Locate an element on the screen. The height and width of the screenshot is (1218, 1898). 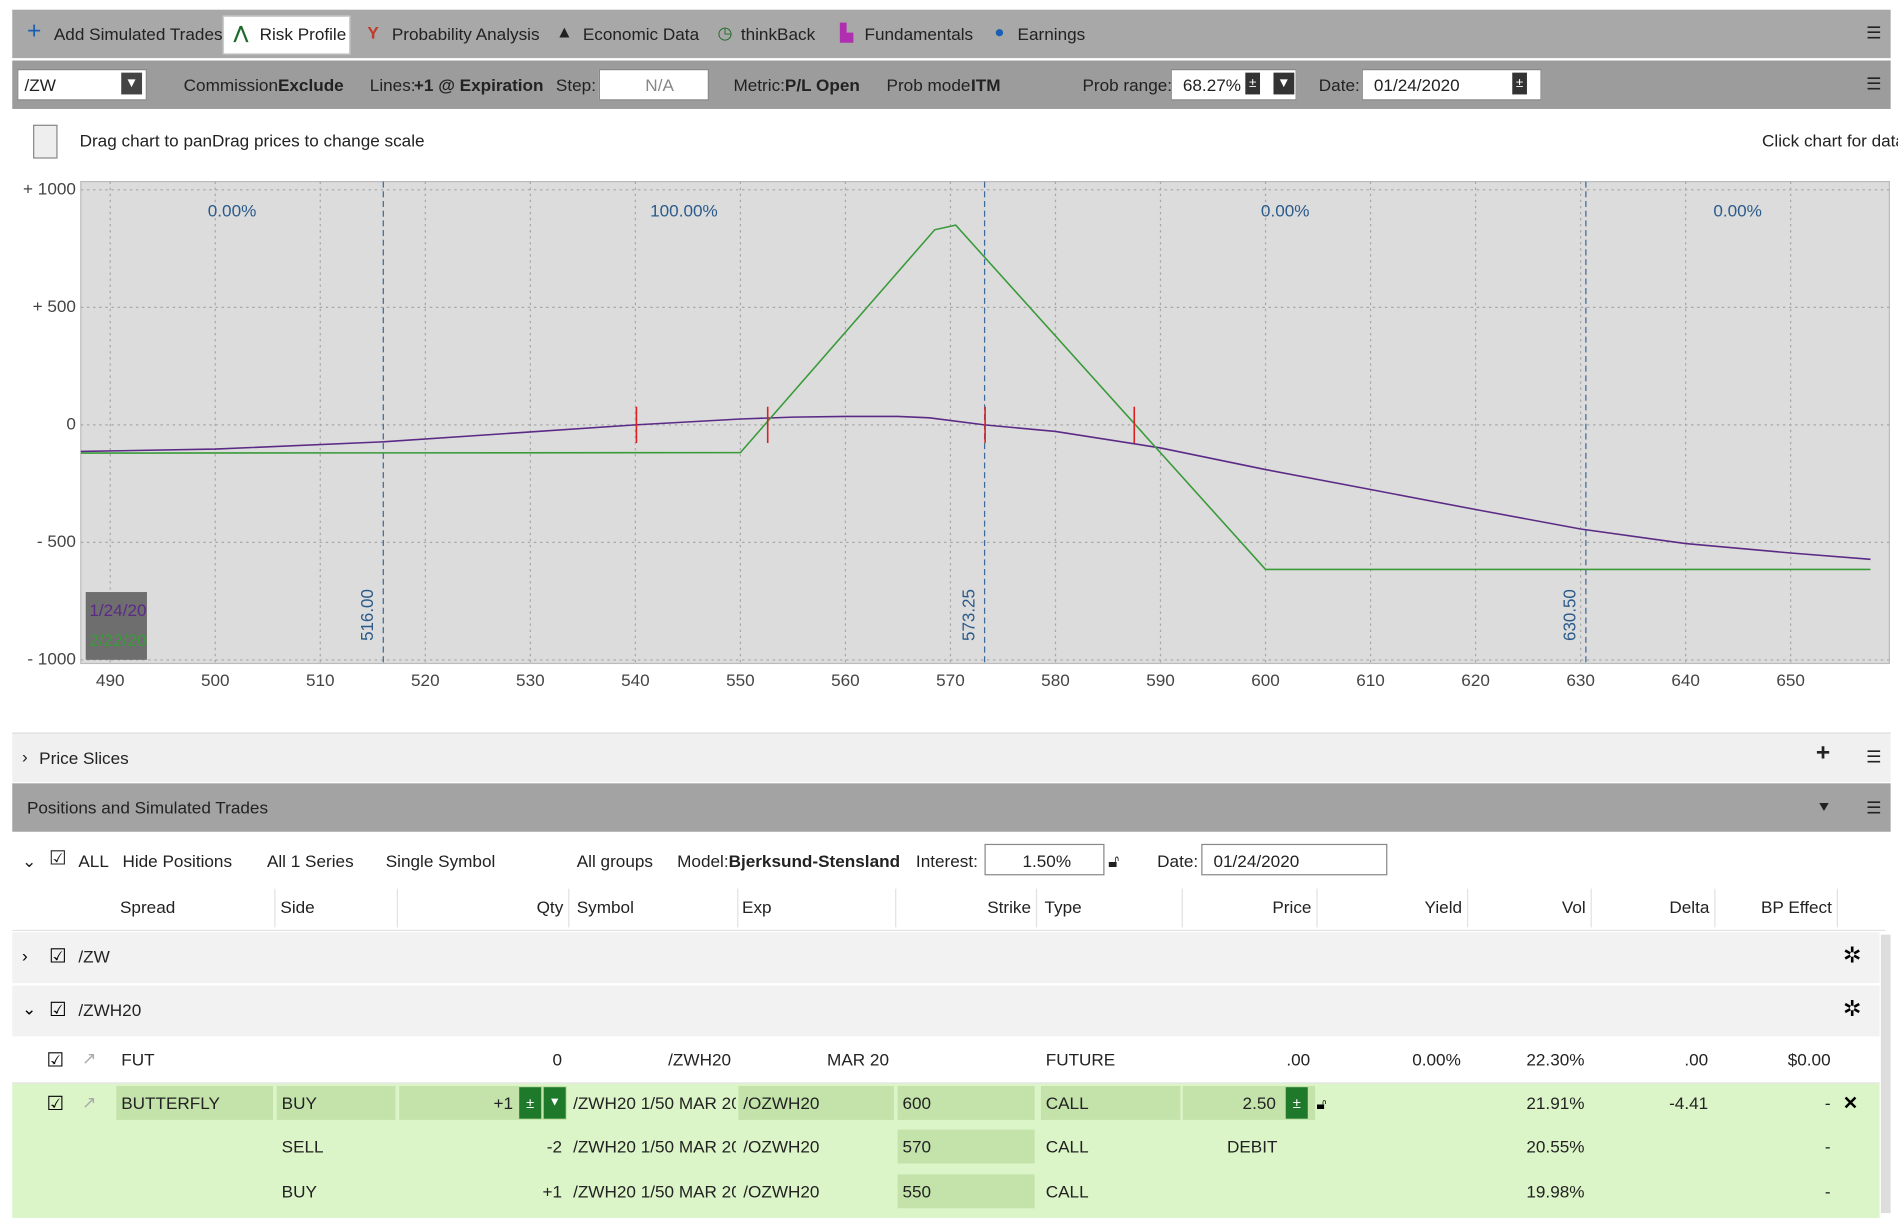
column-header: BP Effect is located at coordinates (1796, 907).